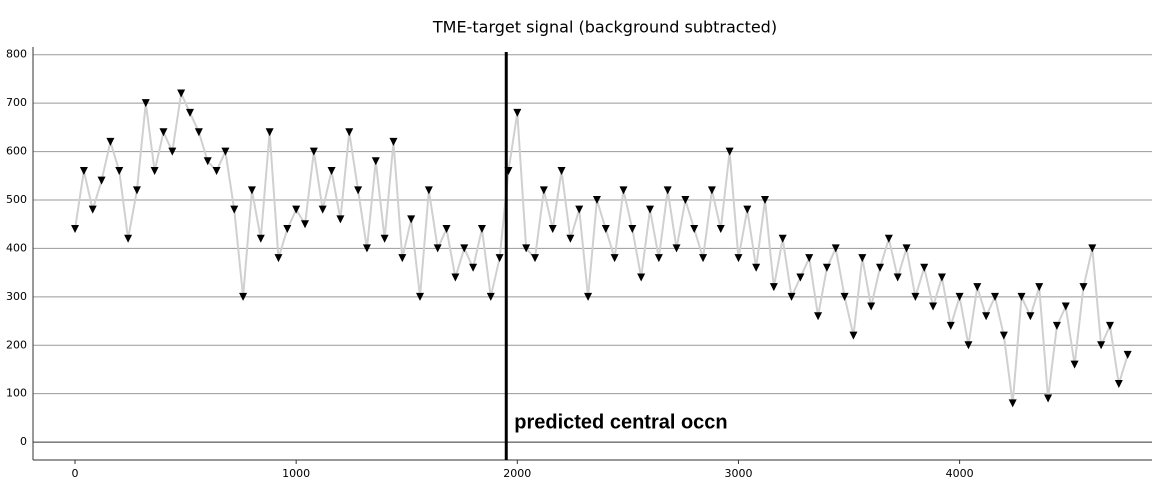  What do you see at coordinates (16, 102) in the screenshot?
I see `y-tick-label: 700` at bounding box center [16, 102].